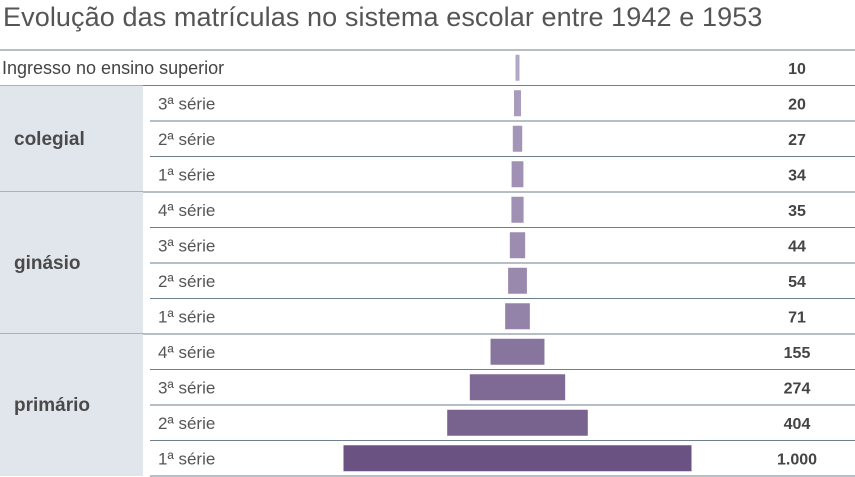 The width and height of the screenshot is (855, 477). What do you see at coordinates (797, 388) in the screenshot?
I see `value-label: 274` at bounding box center [797, 388].